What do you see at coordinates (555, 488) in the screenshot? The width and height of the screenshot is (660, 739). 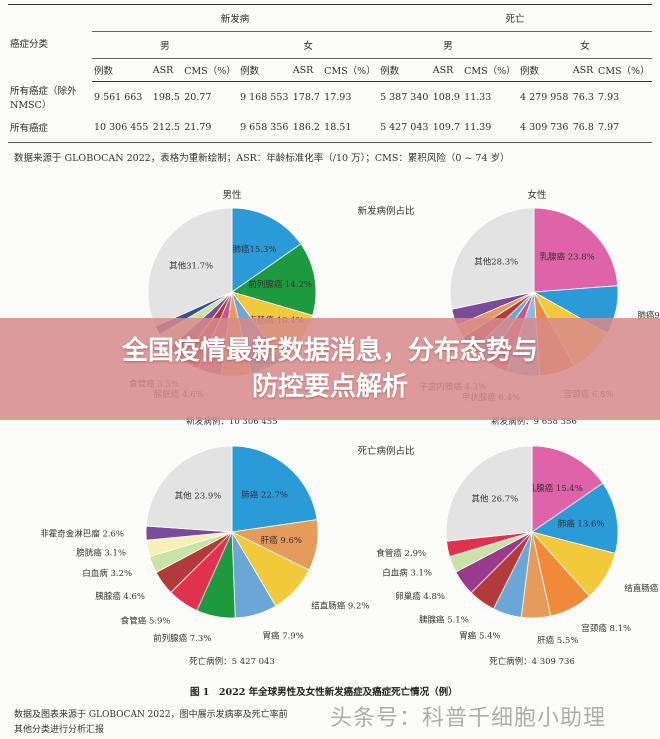 I see `slice-label: 乳腺癌 15.4%` at bounding box center [555, 488].